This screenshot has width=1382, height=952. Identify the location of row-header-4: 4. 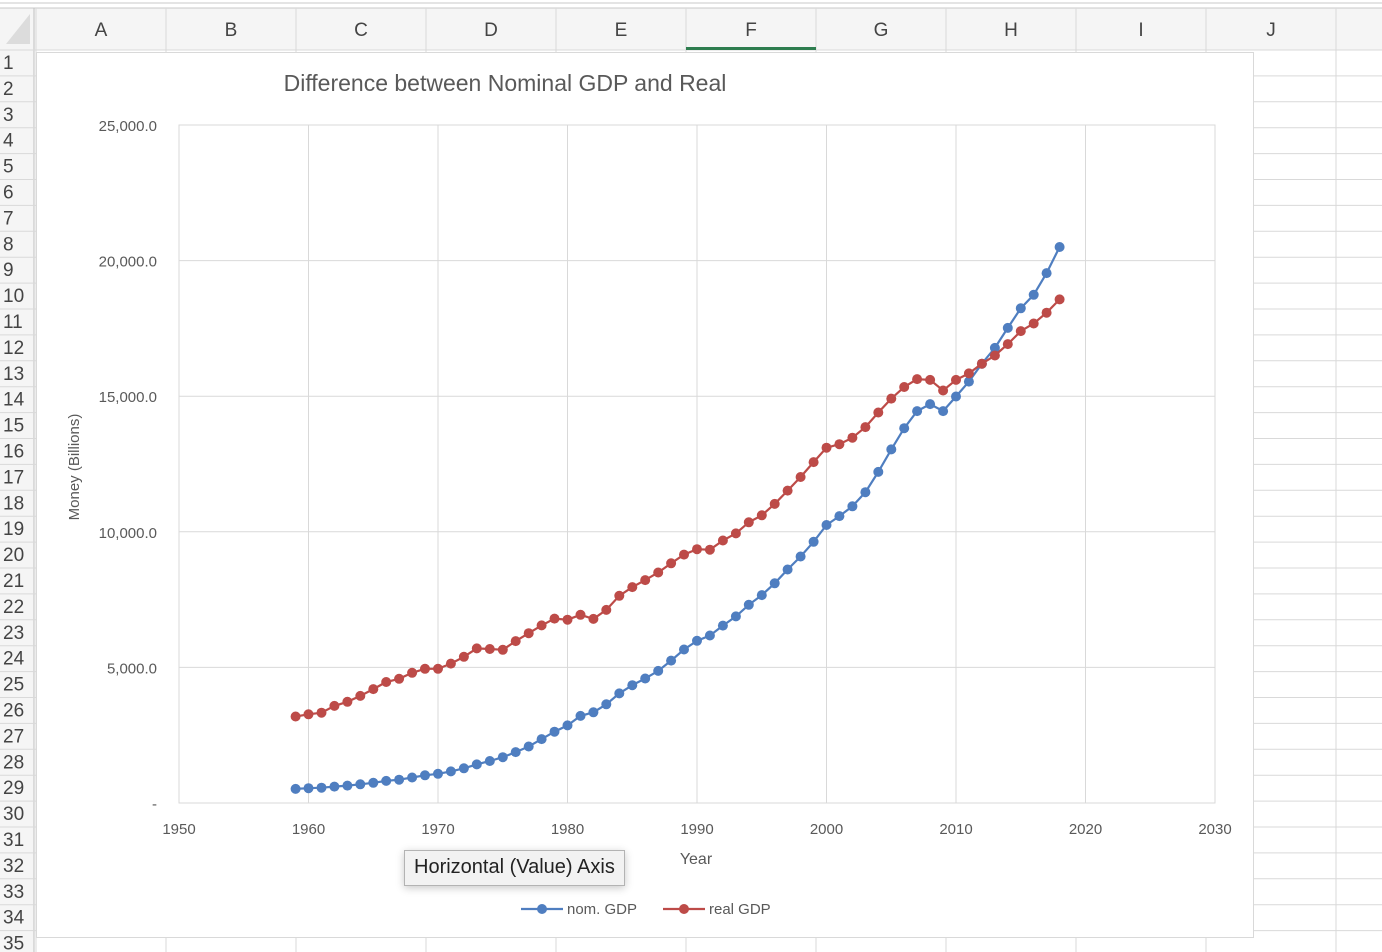
(8, 141).